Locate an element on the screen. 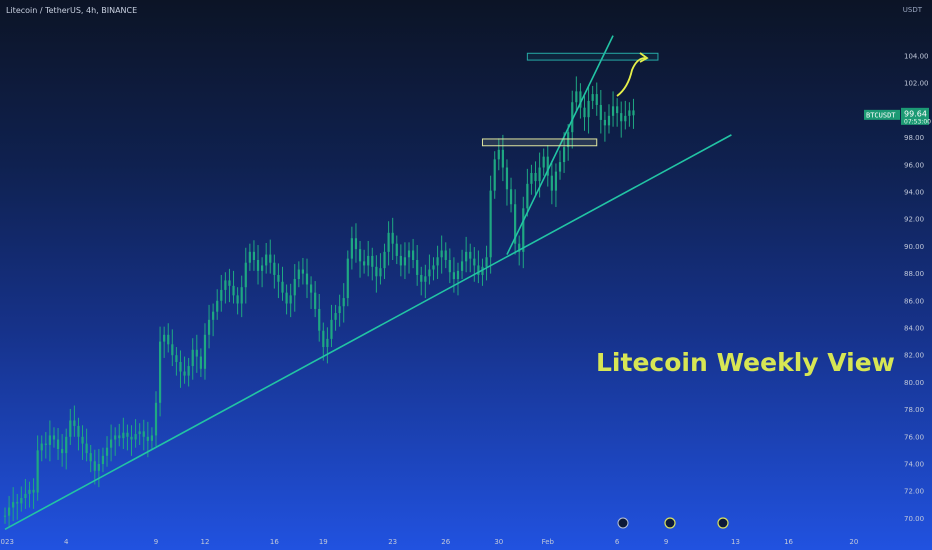 The height and width of the screenshot is (550, 932). event-icon is located at coordinates (623, 523).